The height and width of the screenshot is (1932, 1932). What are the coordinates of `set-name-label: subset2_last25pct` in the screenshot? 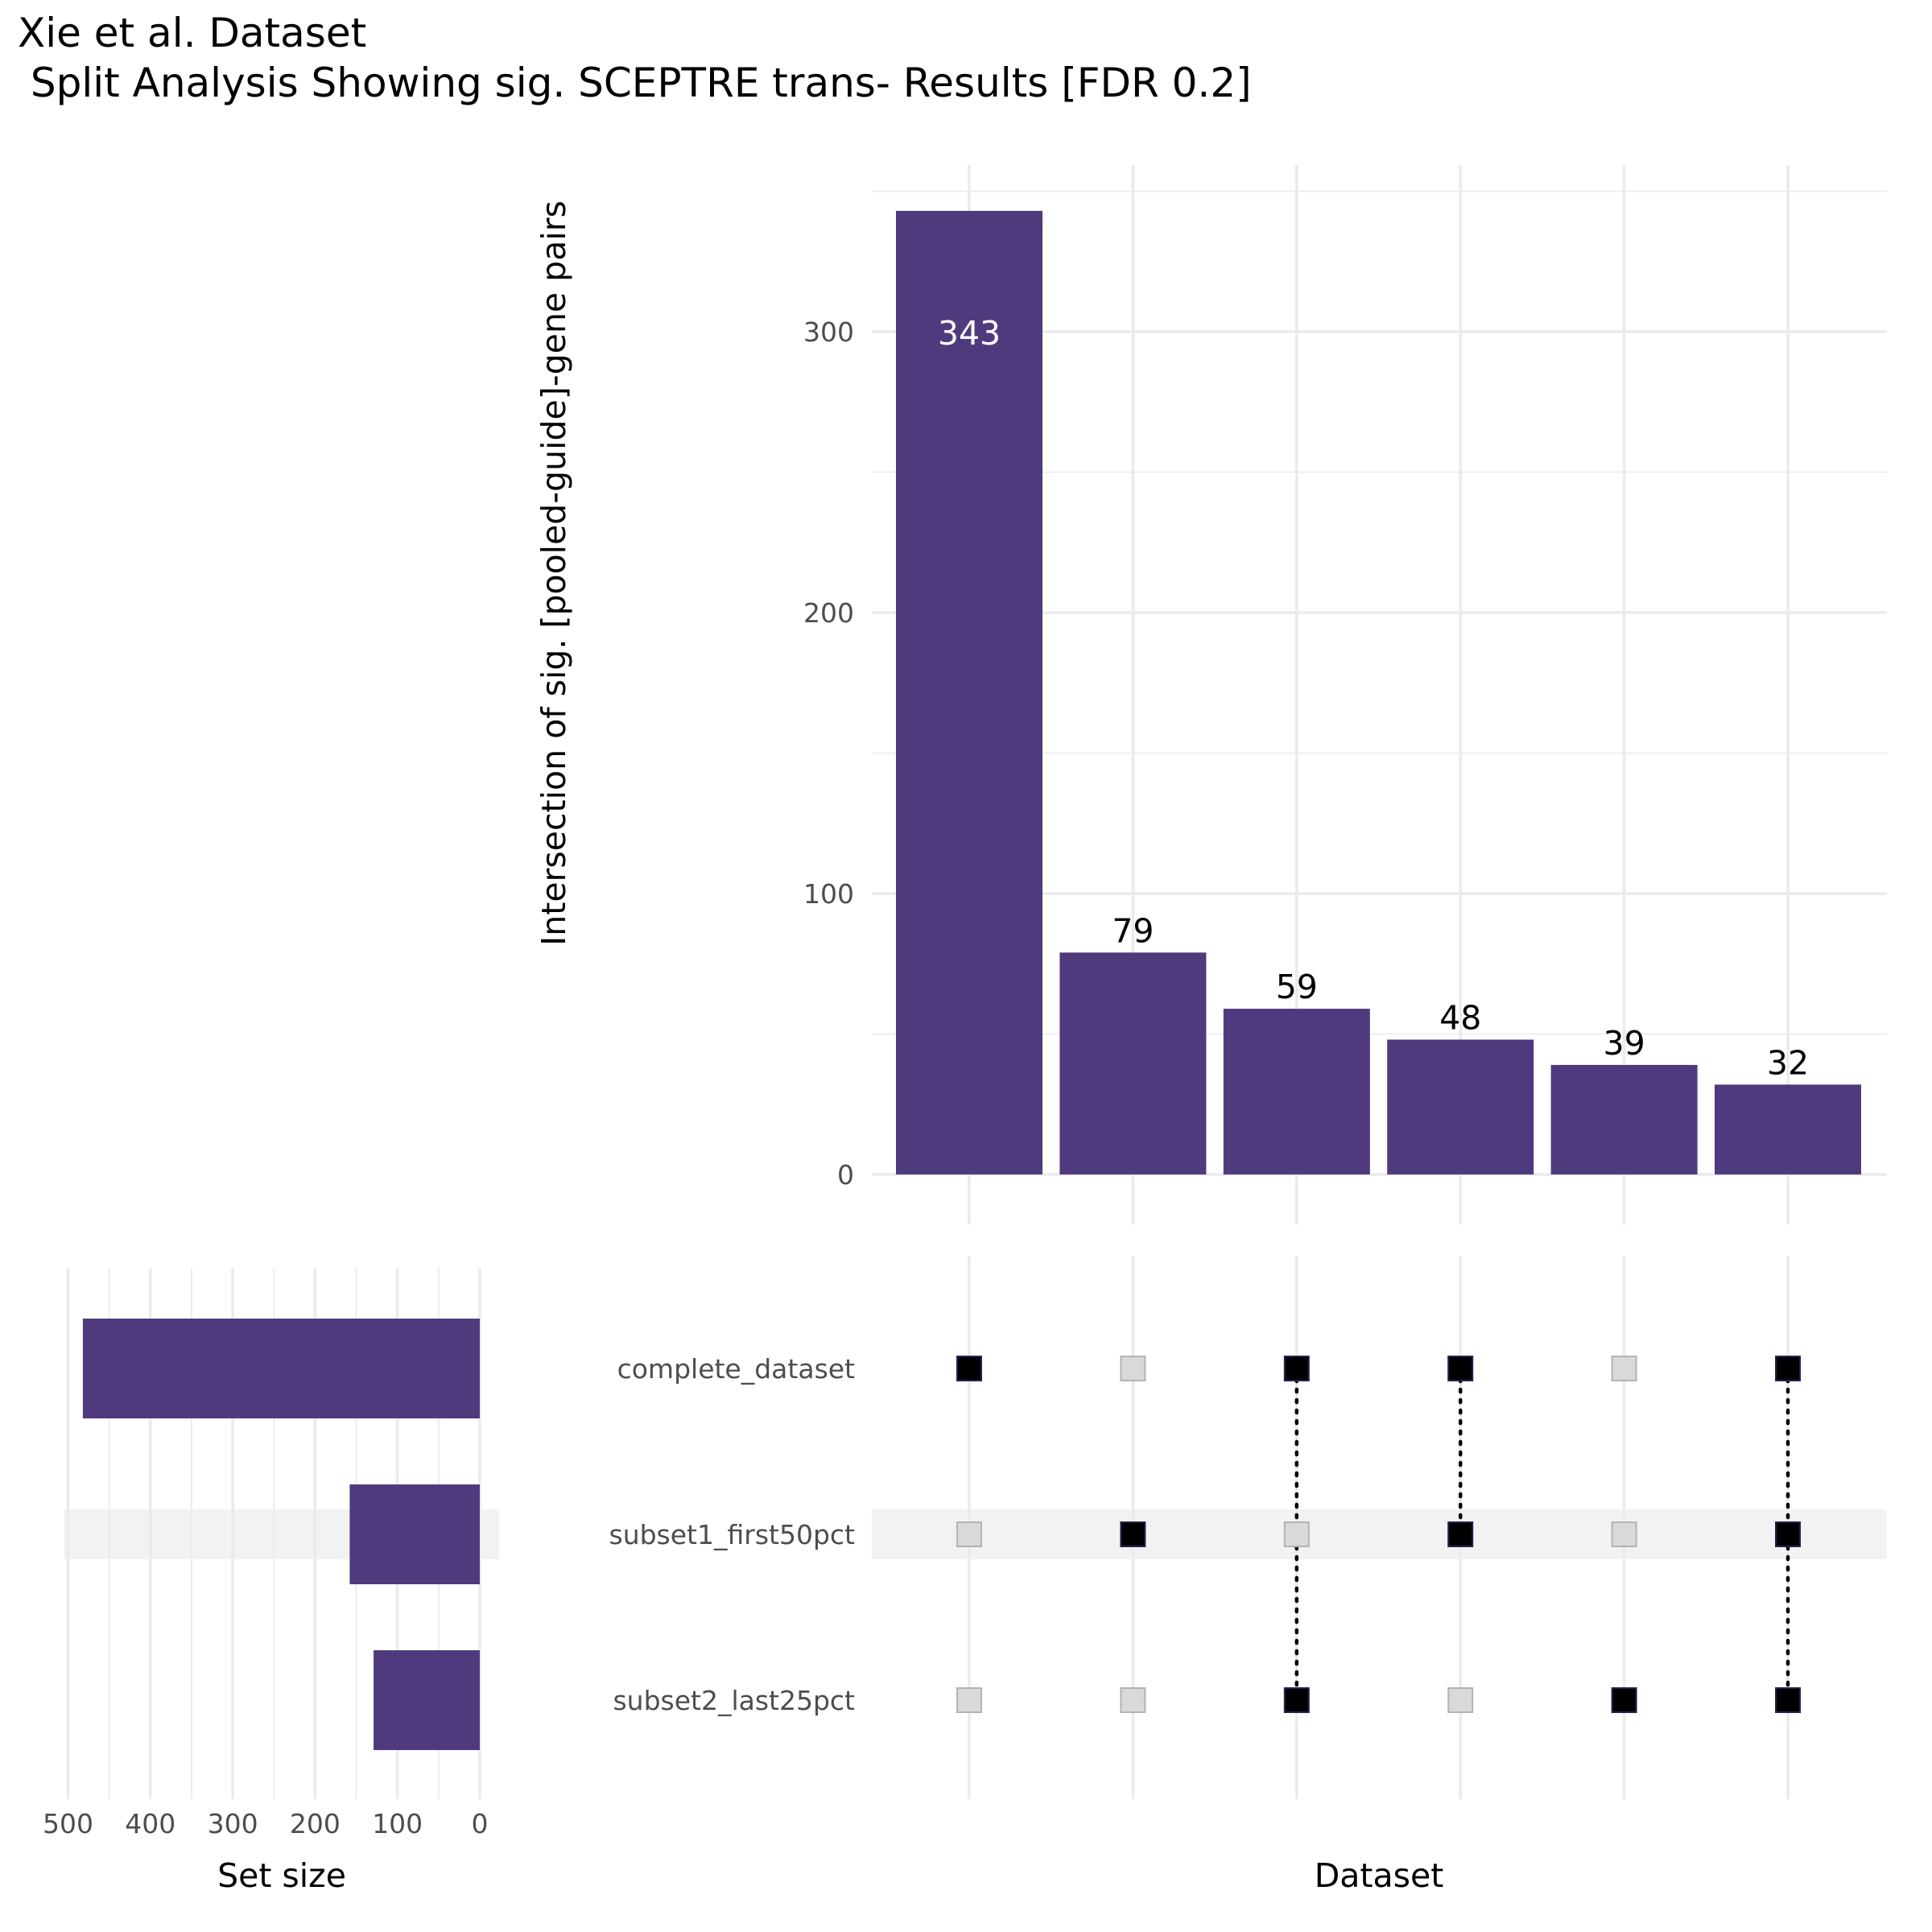 It's located at (734, 1700).